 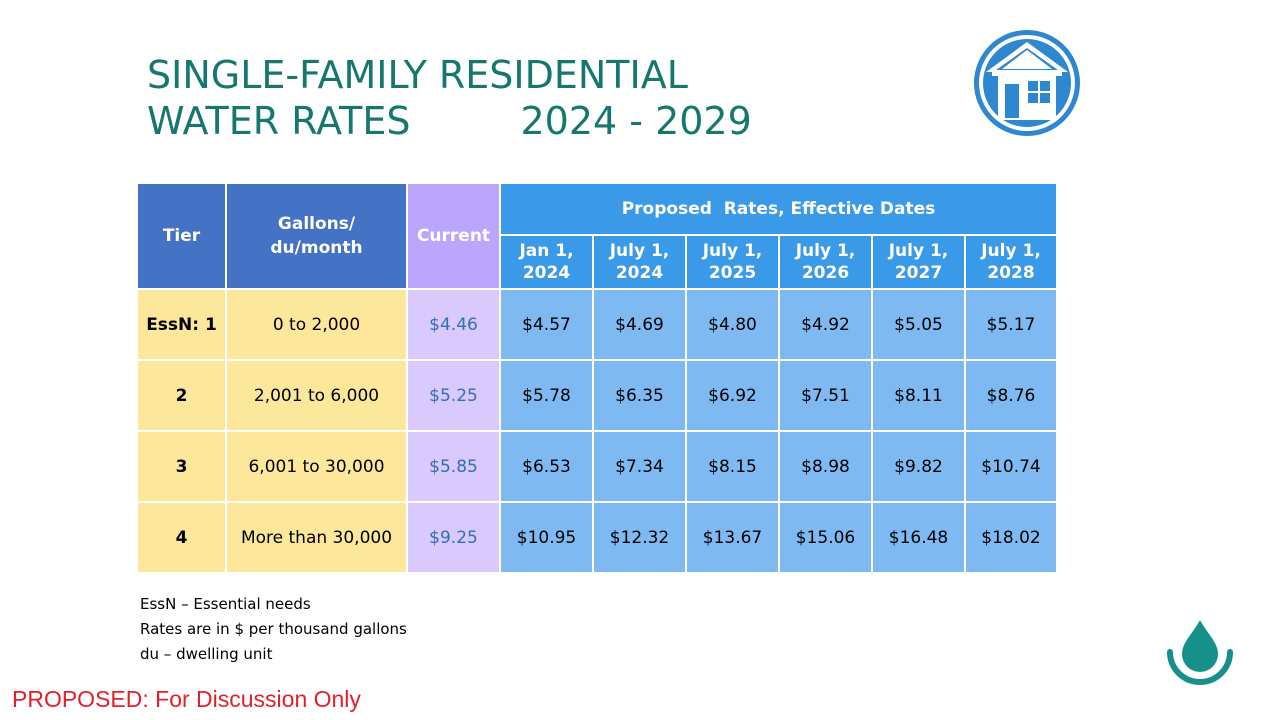 I want to click on proposed-rate-cell: $5.05, so click(x=918, y=324).